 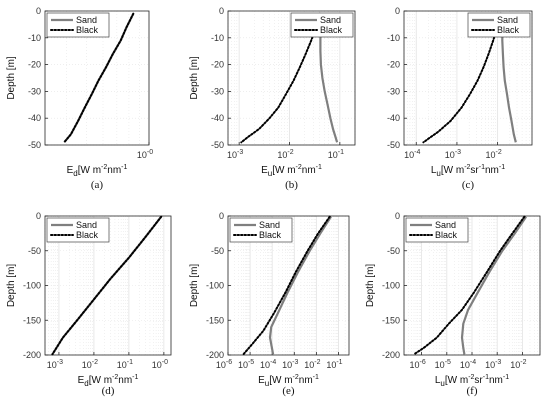 What do you see at coordinates (246, 364) in the screenshot?
I see `x-tick-label: 10⁻⁵` at bounding box center [246, 364].